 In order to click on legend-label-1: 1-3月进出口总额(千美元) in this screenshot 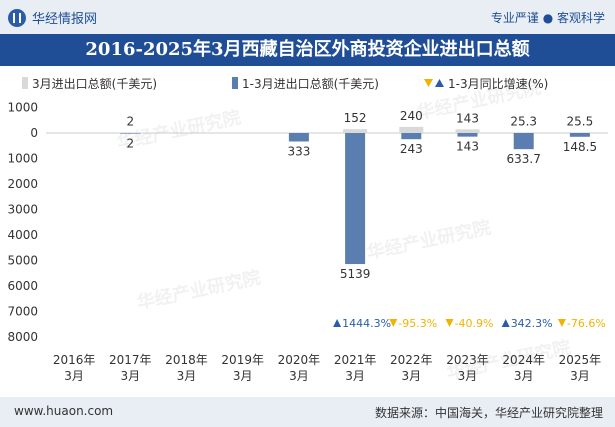, I will do `click(310, 84)`.